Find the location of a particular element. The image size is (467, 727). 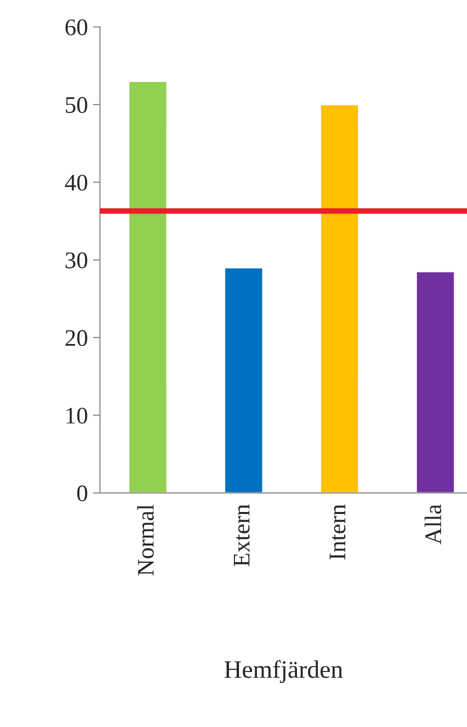

x-axis-title: Hemfjärden is located at coordinates (283, 672).